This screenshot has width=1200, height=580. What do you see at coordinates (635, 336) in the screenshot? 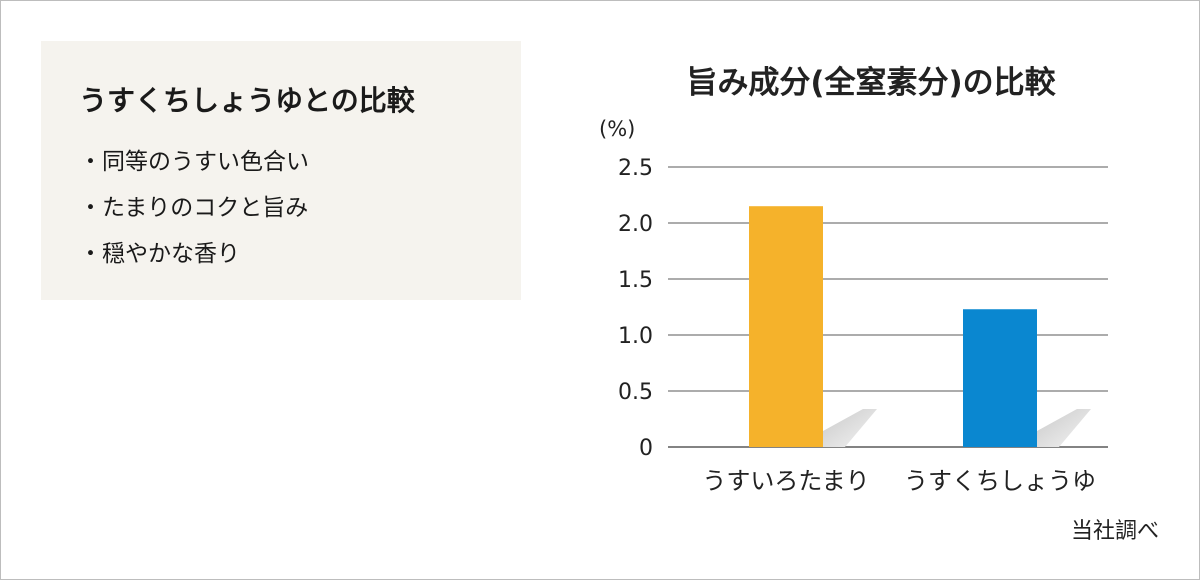
I see `y-tick-label-2: 1.0` at bounding box center [635, 336].